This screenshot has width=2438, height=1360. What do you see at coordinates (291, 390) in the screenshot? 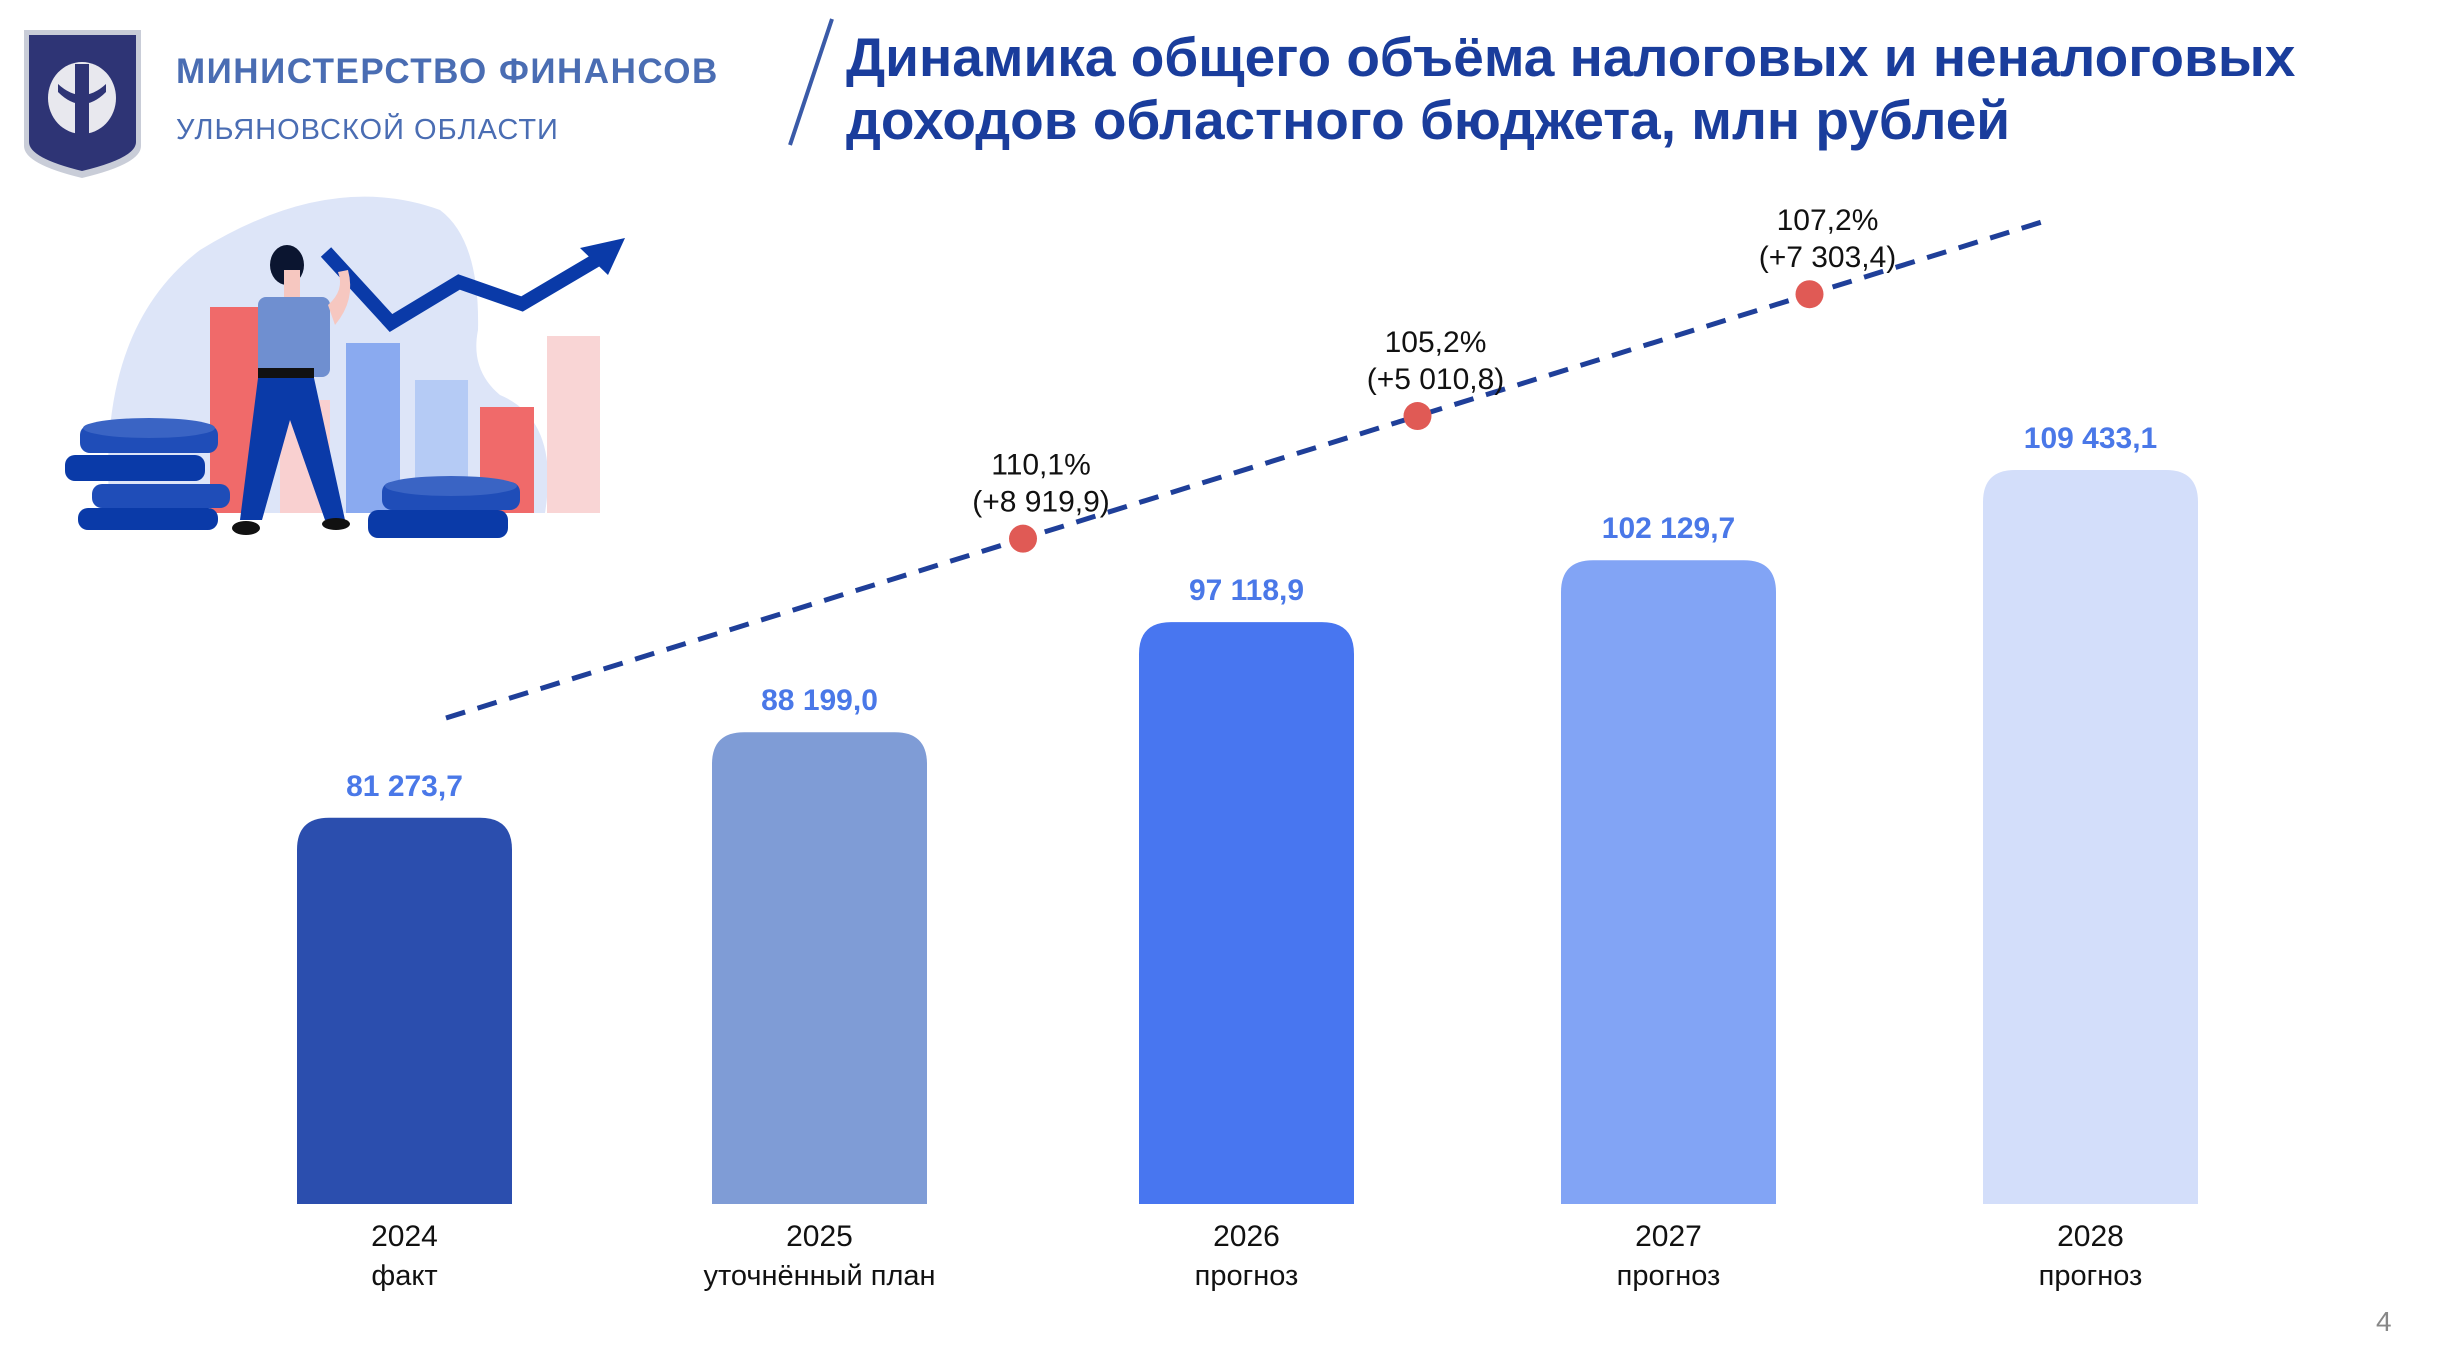
I see `person-figure` at bounding box center [291, 390].